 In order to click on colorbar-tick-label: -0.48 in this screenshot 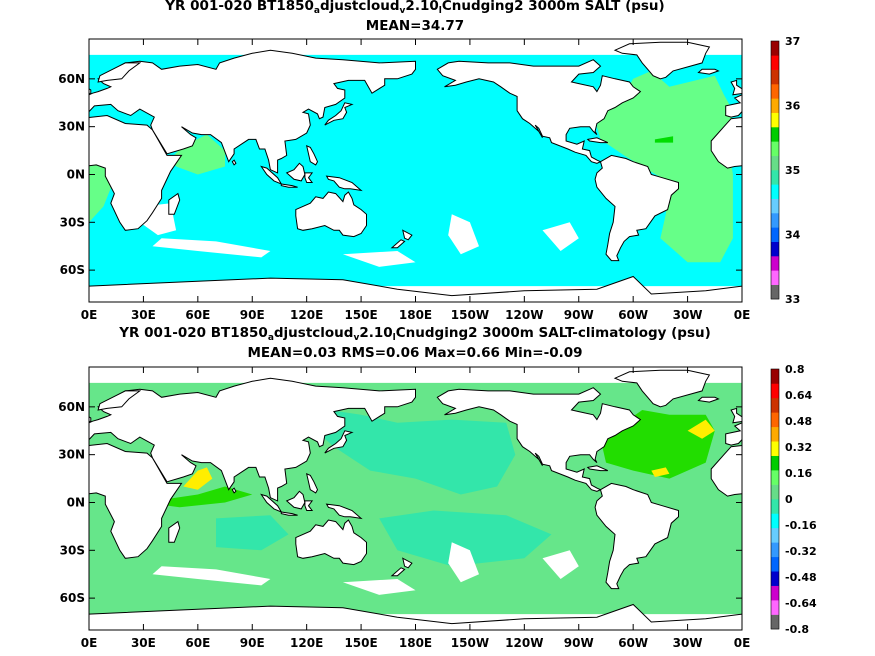, I will do `click(801, 577)`.